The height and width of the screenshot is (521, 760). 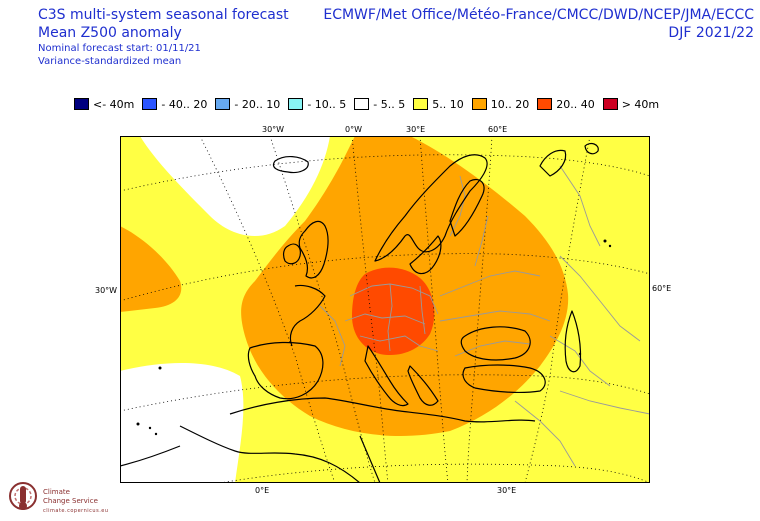 I want to click on anomaly-20-40-region, so click(x=393, y=311).